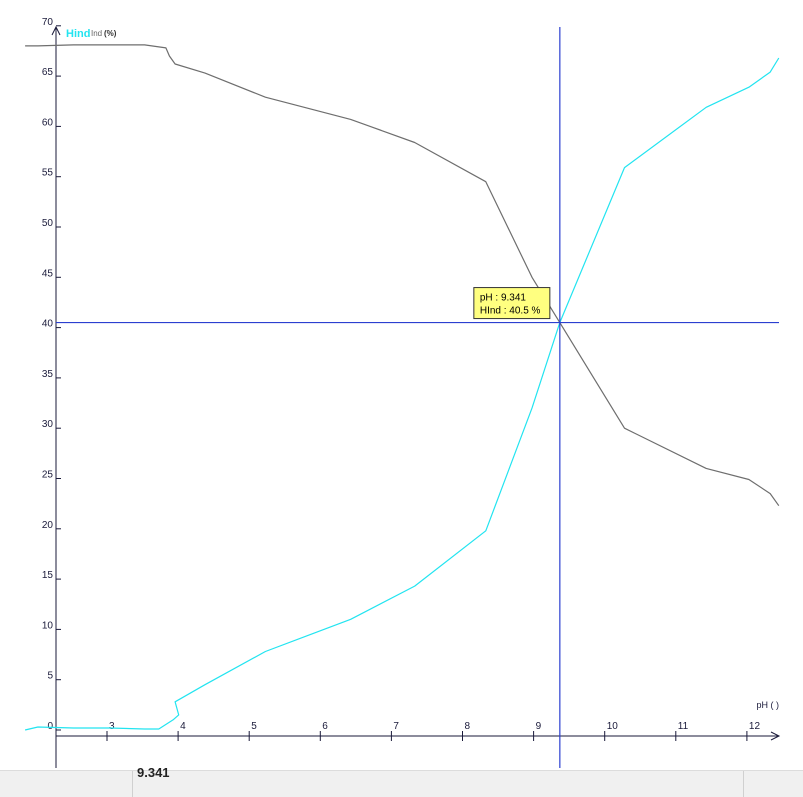  What do you see at coordinates (683, 726) in the screenshot?
I see `x-tick-label: 11` at bounding box center [683, 726].